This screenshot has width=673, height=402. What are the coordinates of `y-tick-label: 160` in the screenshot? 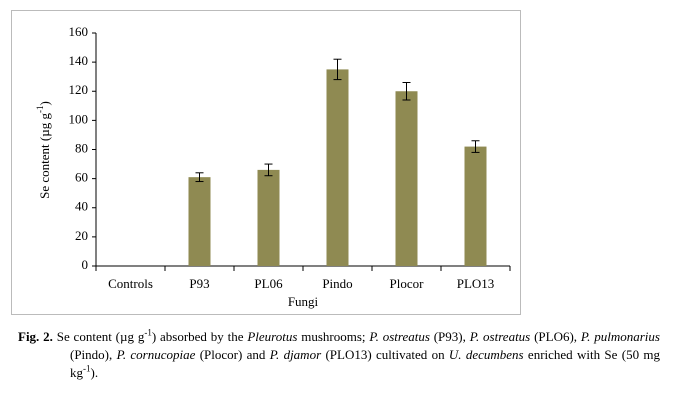 It's located at (79, 31).